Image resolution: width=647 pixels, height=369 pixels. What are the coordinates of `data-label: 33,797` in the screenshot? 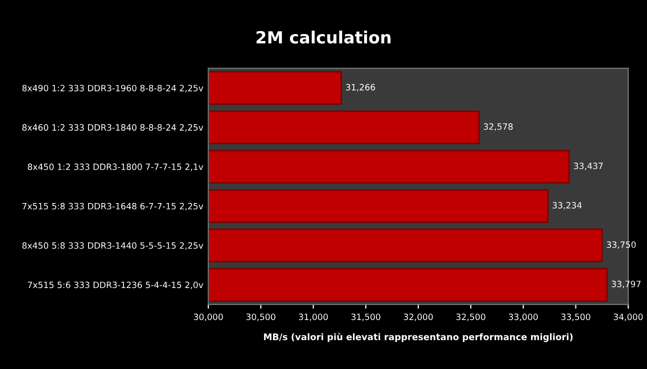 It's located at (626, 284).